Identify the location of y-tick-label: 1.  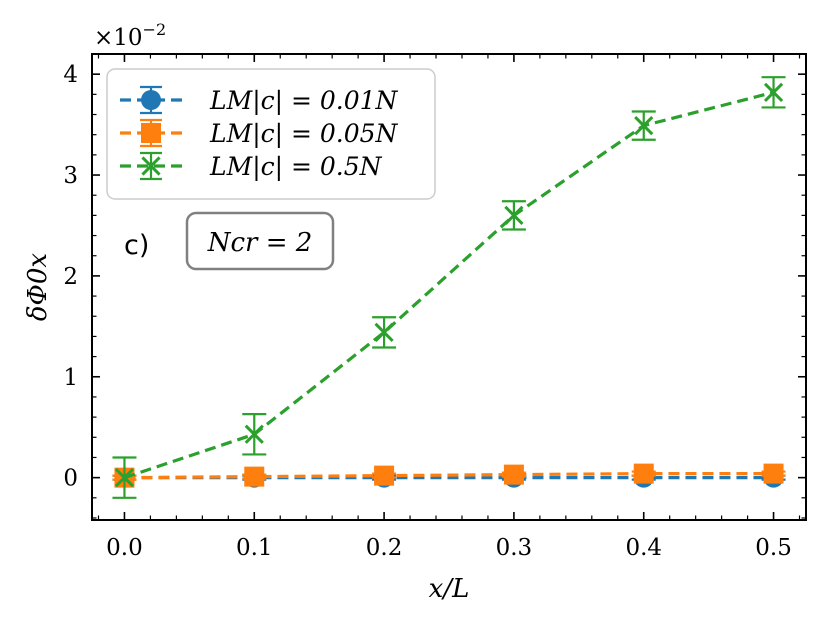
(70, 378).